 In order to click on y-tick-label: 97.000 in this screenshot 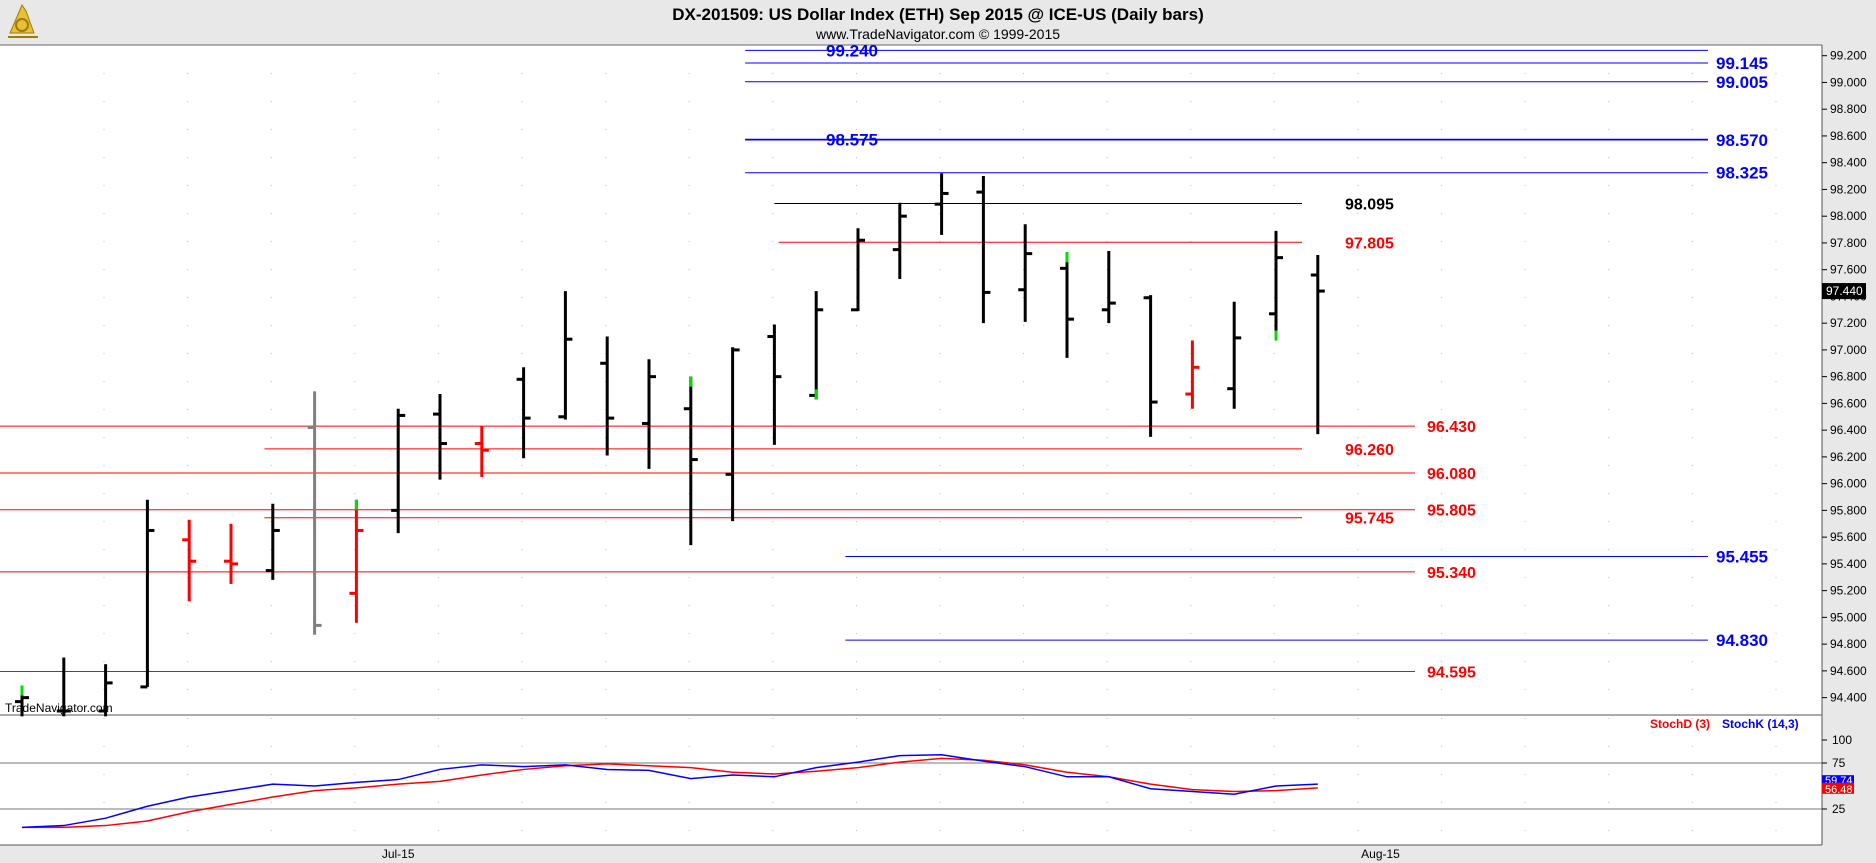, I will do `click(1848, 350)`.